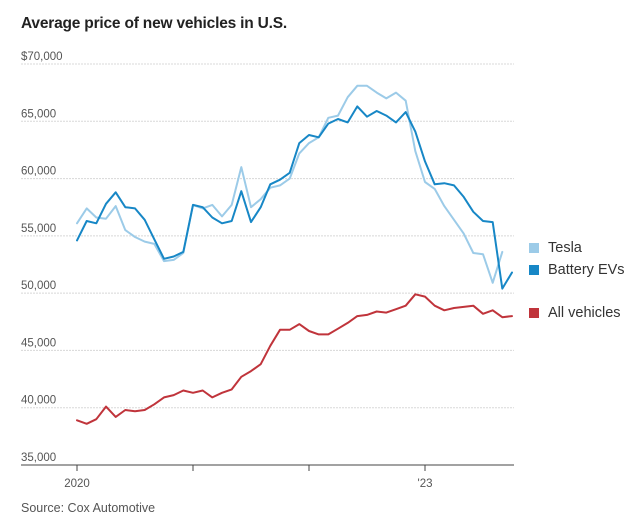 This screenshot has height=529, width=641. I want to click on x-tick-label-0: 2020, so click(77, 484).